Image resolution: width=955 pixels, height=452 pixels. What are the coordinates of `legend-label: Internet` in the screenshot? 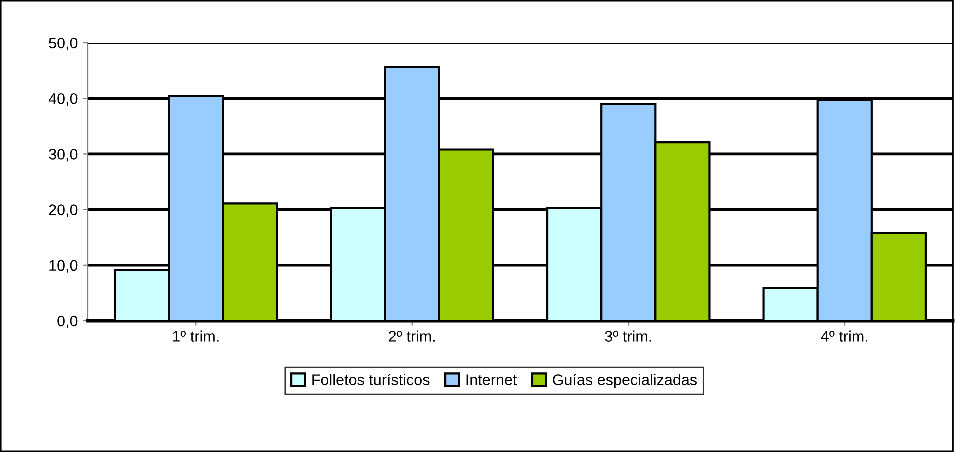 It's located at (492, 380).